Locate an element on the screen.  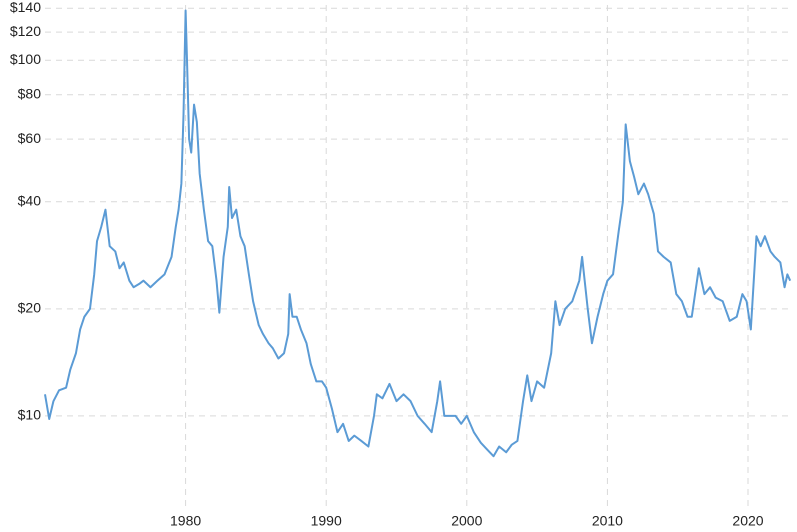
x-tick-label: 1990 is located at coordinates (326, 521).